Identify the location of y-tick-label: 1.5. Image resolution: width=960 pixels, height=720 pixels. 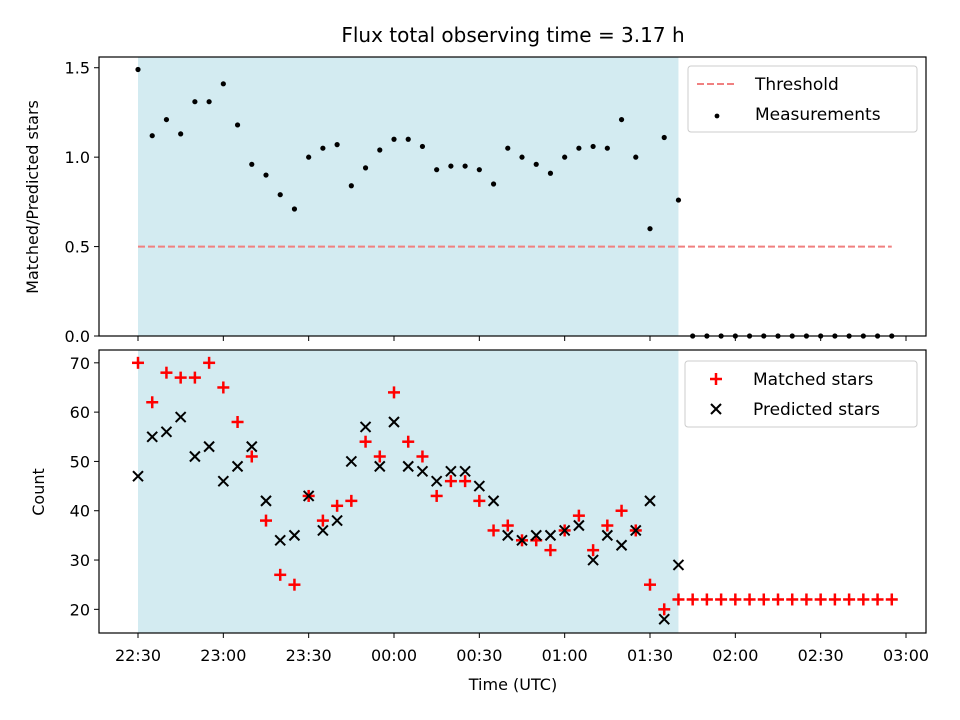
(77, 68).